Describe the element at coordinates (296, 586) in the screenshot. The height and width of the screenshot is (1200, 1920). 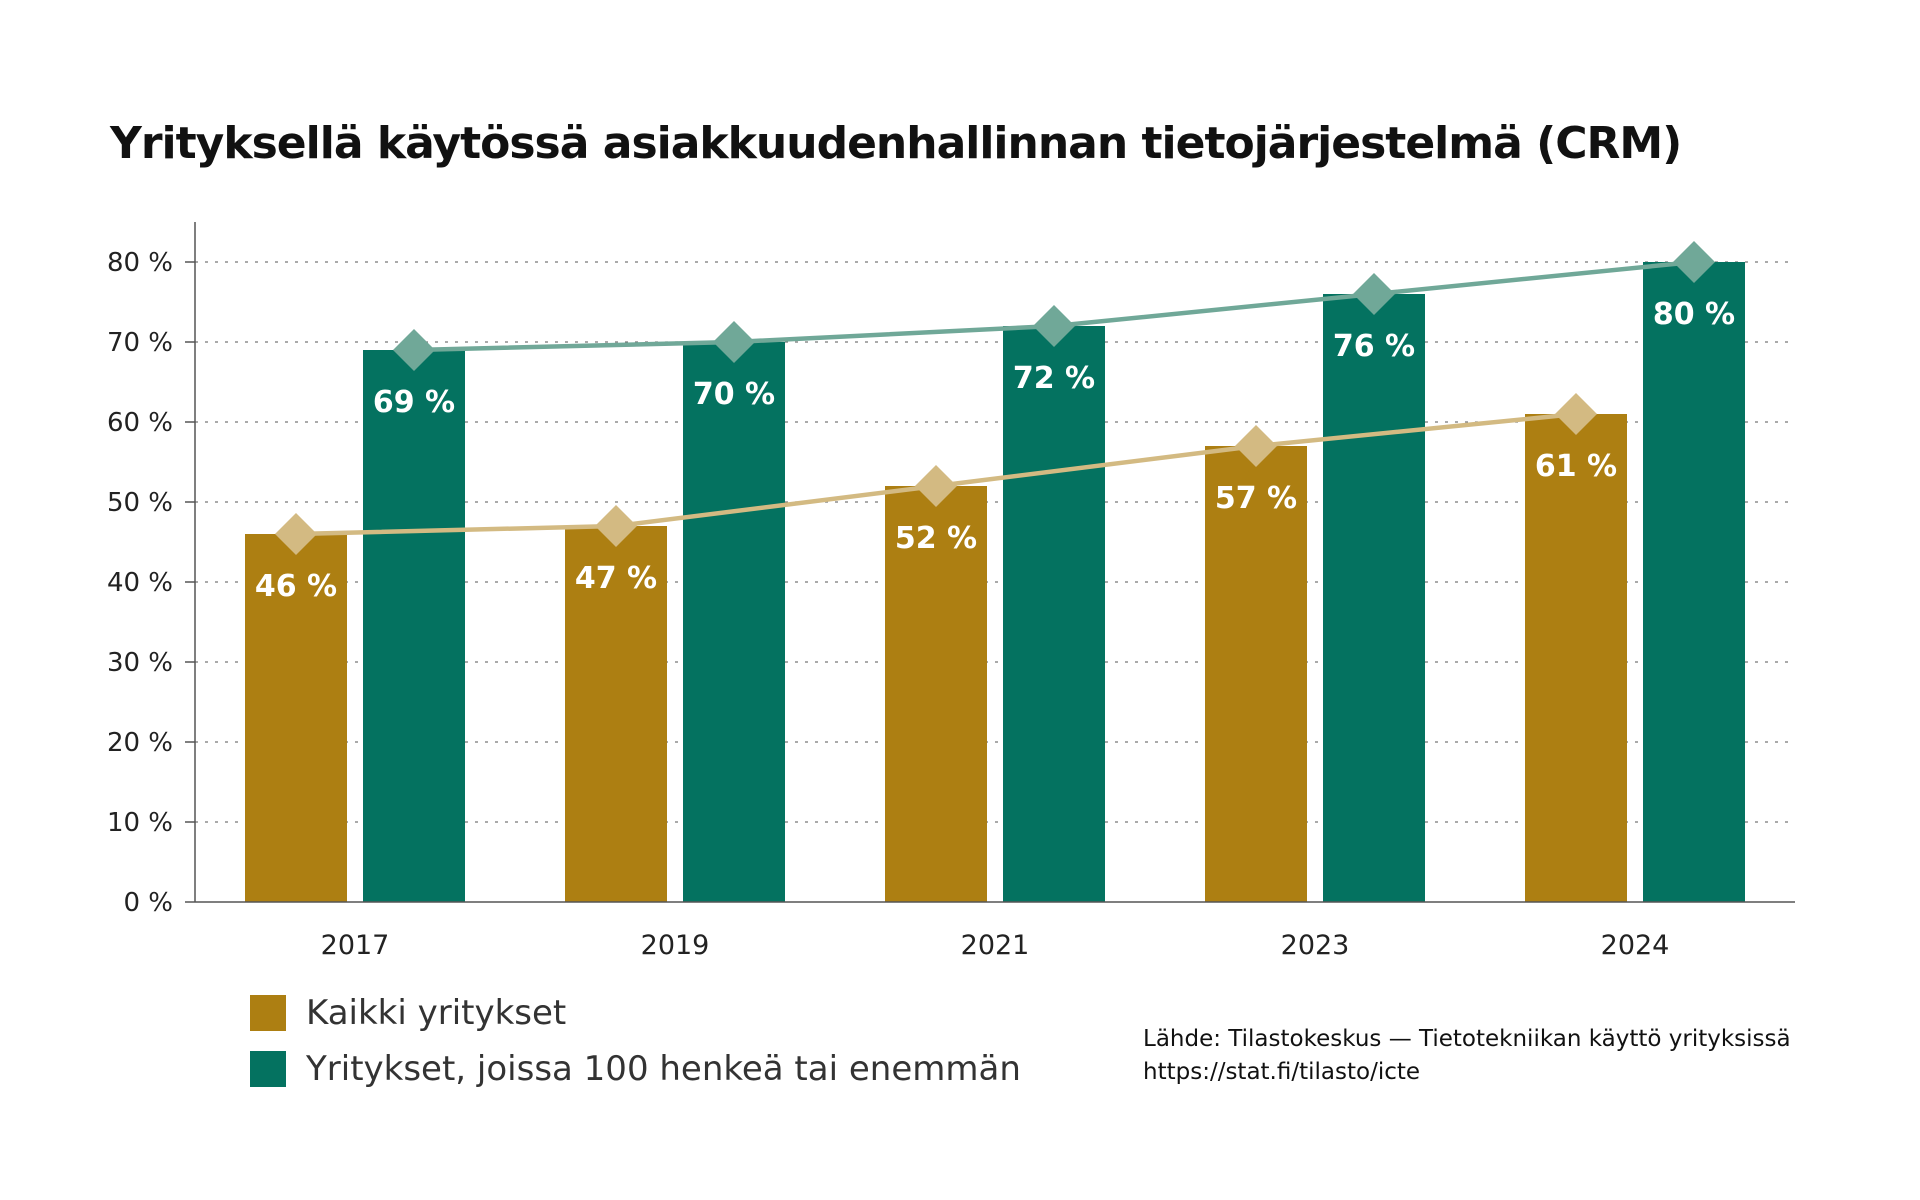
I see `data-label-all: 46 %` at that location.